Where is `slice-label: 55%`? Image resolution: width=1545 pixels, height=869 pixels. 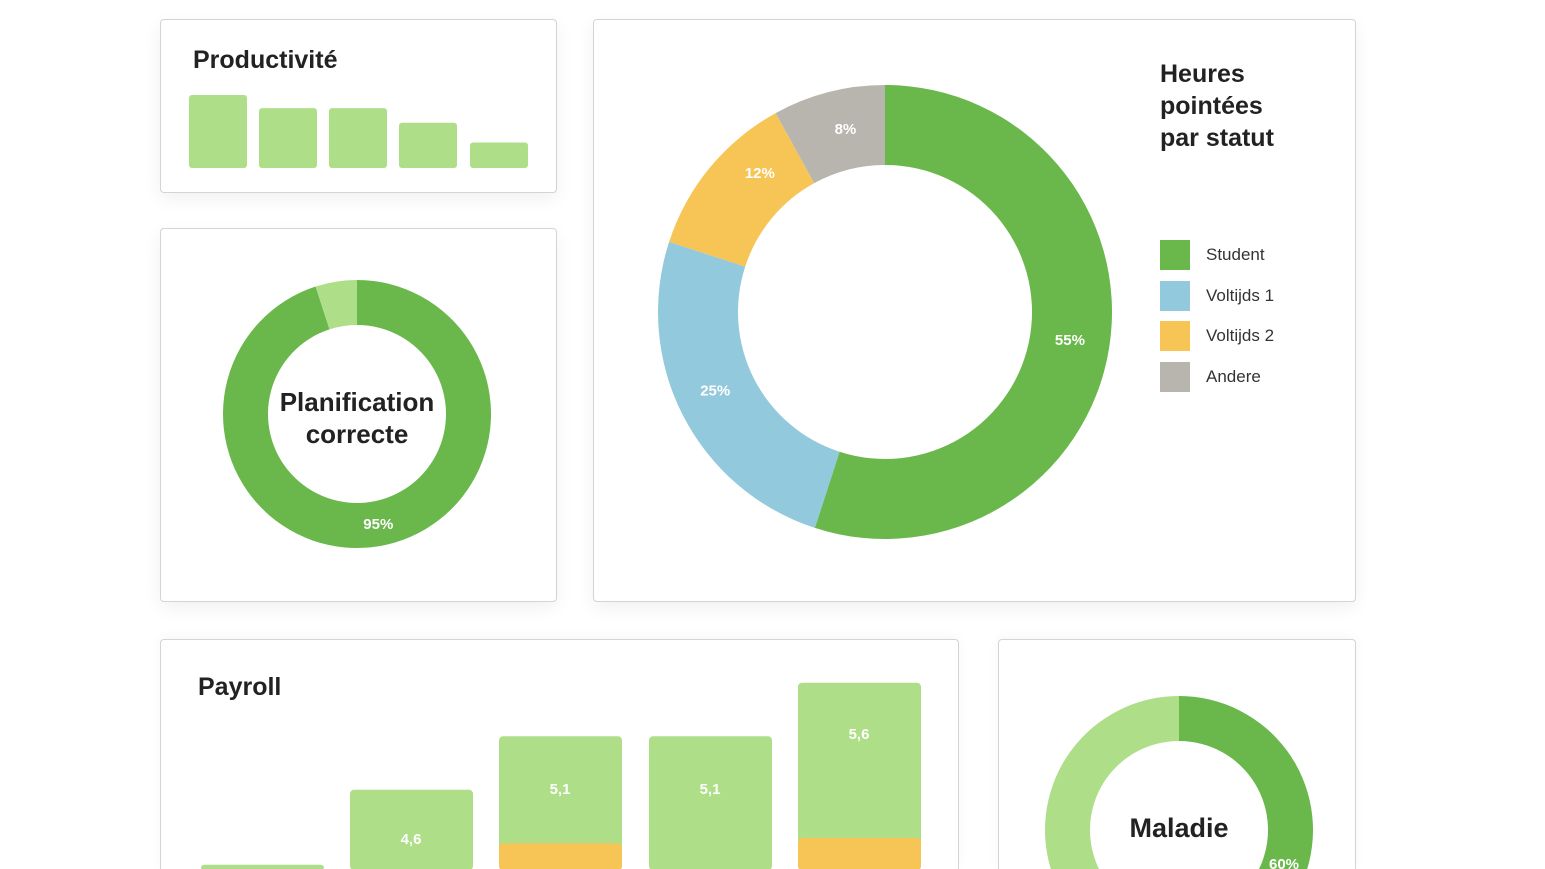 slice-label: 55% is located at coordinates (1070, 340).